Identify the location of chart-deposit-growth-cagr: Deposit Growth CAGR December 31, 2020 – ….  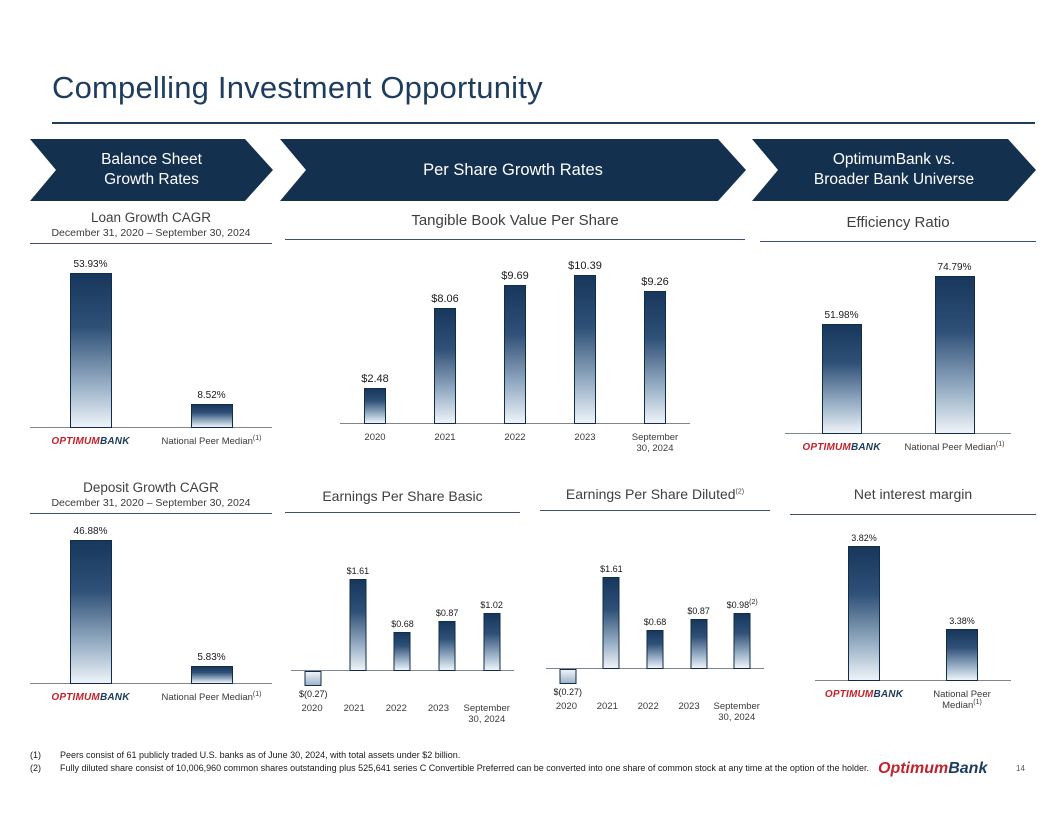
(151, 591).